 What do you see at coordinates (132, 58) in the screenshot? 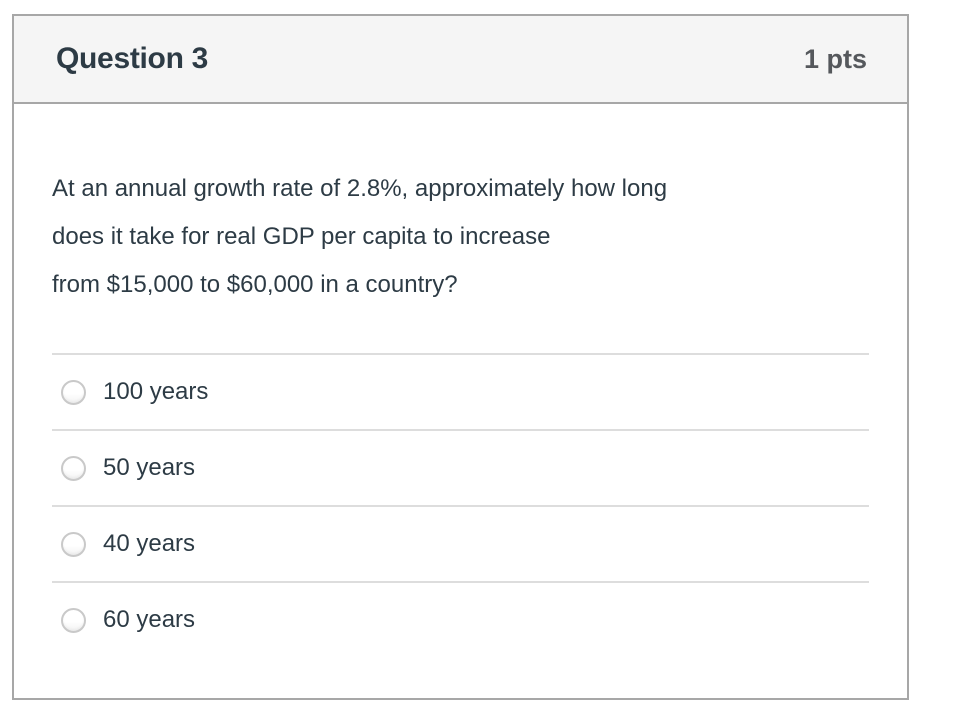
I see `question-title: Question 3` at bounding box center [132, 58].